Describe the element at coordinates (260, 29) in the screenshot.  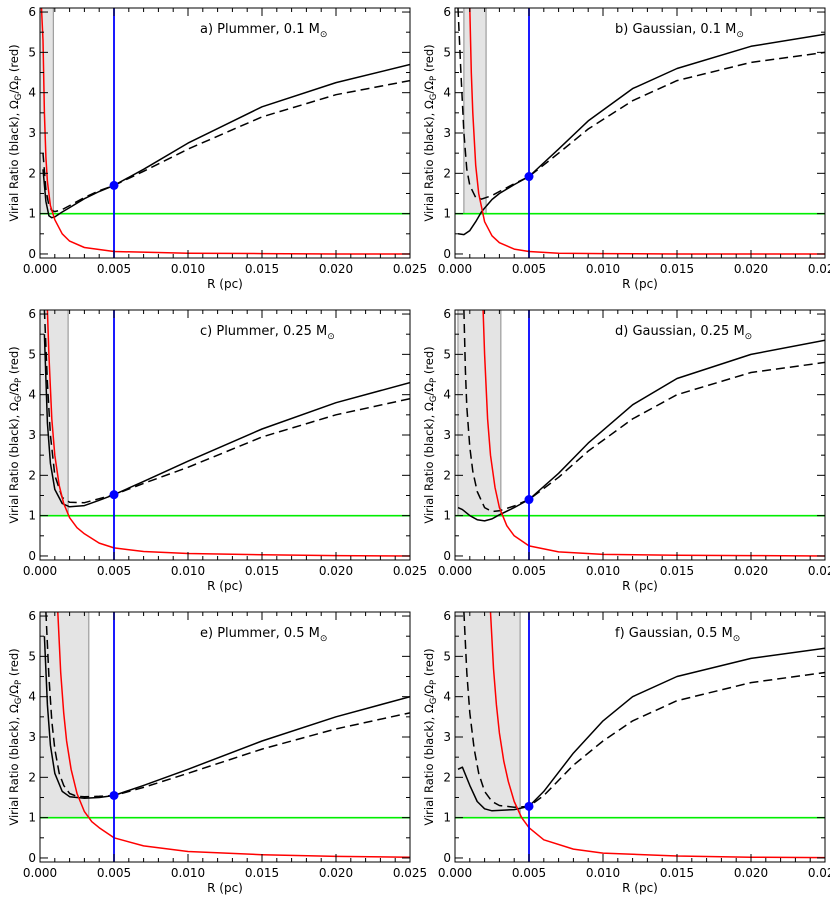
I see `panel-title-text: a) Plummer, 0.1 M` at that location.